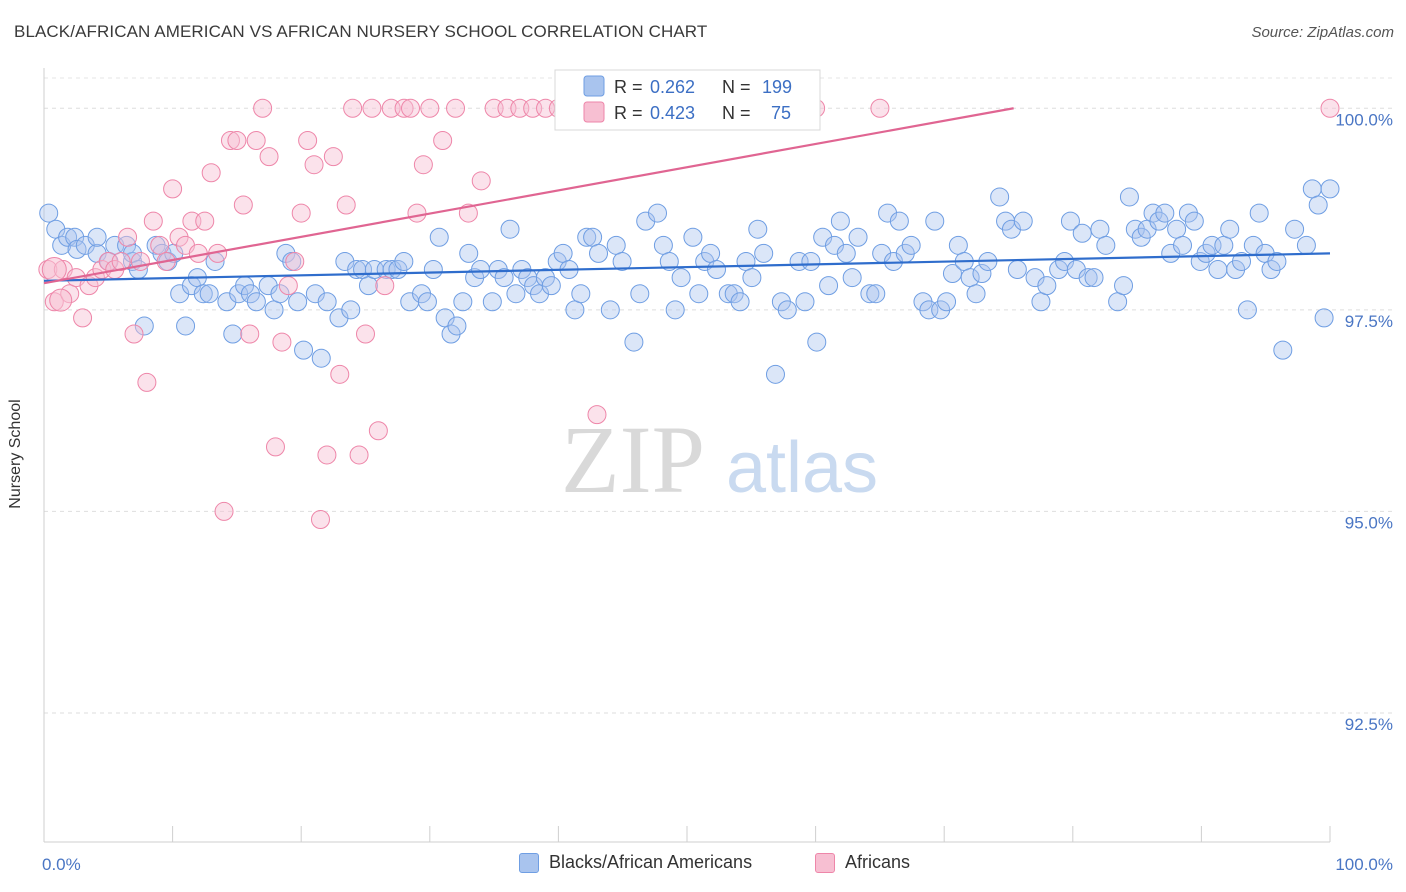 The height and width of the screenshot is (892, 1406). I want to click on y-tick-label: 100.0%, so click(1364, 119).